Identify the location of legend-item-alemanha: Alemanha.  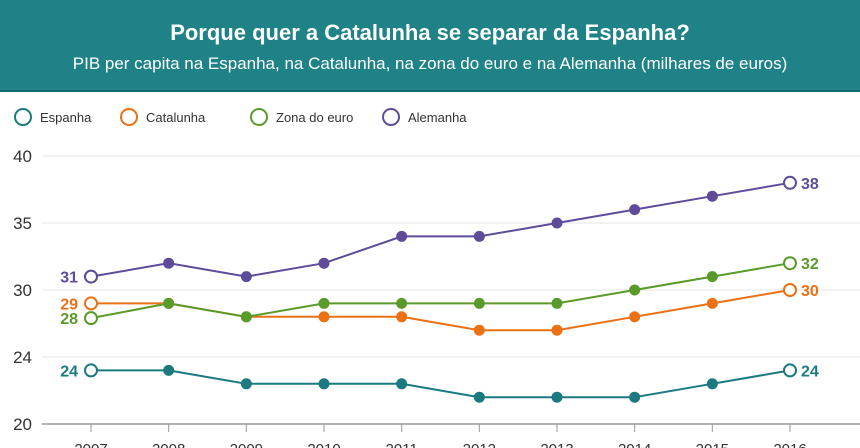
(424, 117).